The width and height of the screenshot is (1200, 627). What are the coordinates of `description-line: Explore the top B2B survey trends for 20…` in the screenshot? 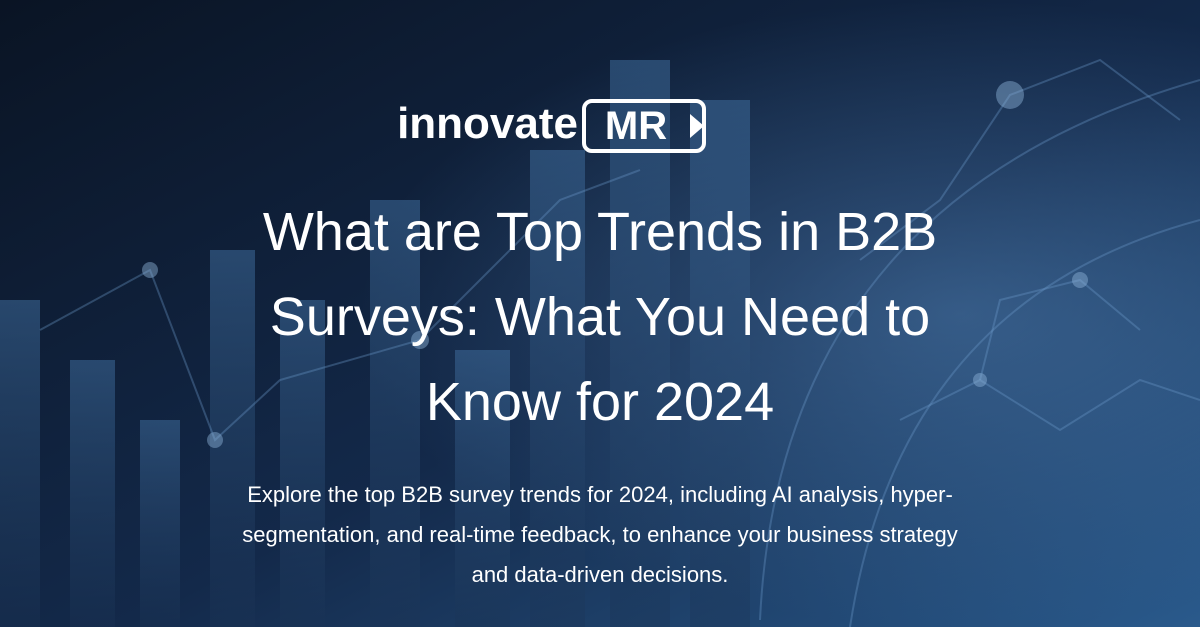 It's located at (600, 494).